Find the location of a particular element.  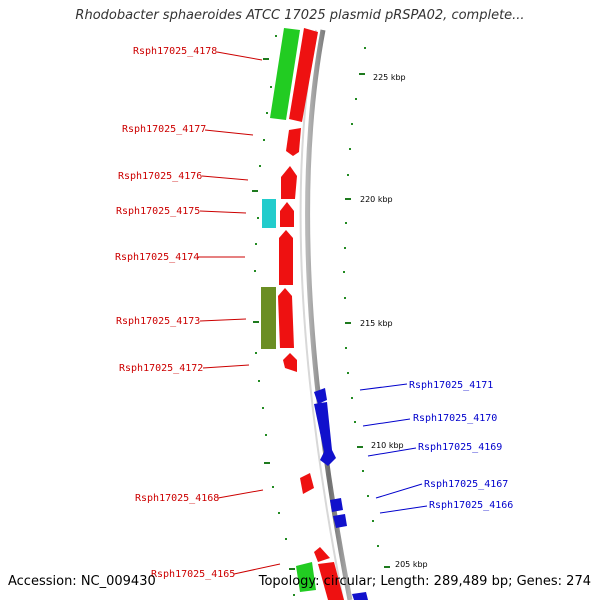

right-leader-lines is located at coordinates (393, 448).